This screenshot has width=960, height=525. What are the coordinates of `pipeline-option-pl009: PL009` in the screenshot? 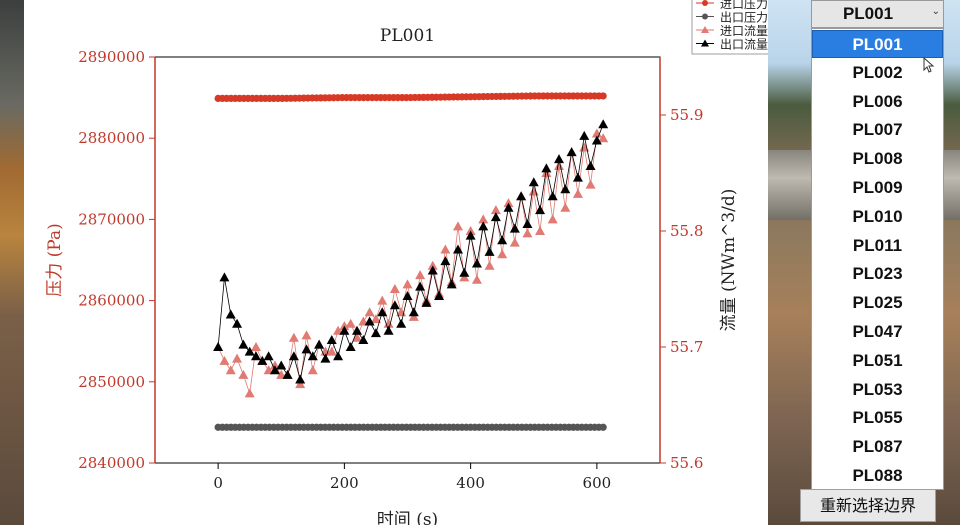 It's located at (877, 187).